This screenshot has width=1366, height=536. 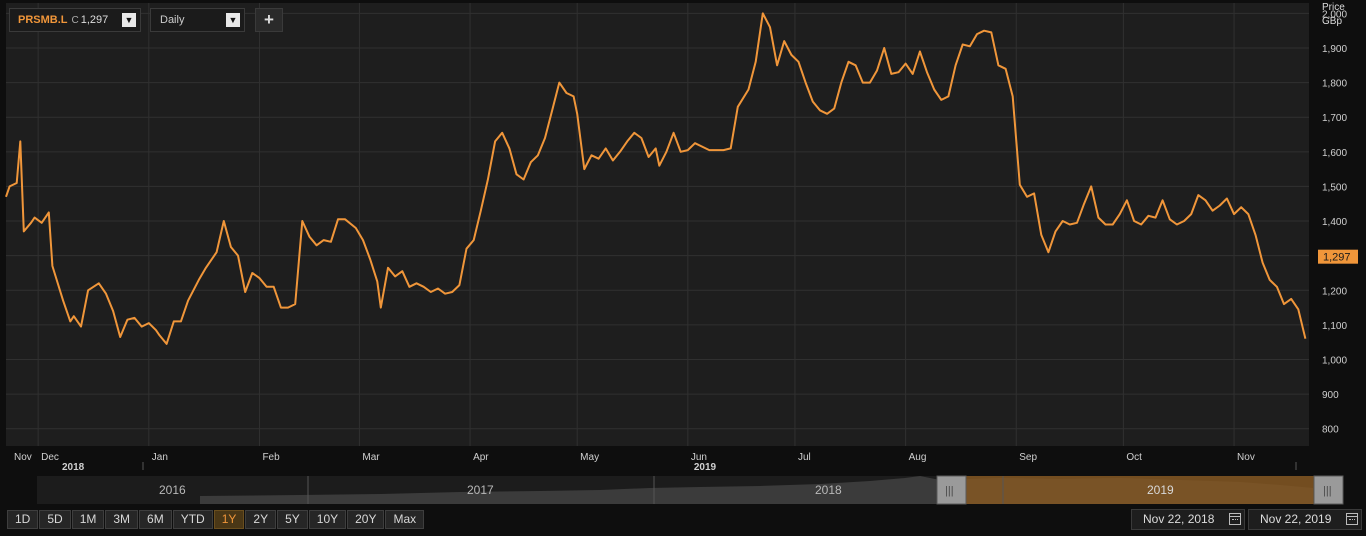 I want to click on symbol-selector: PRSMB.L C 1,297 ▼, so click(x=75, y=20).